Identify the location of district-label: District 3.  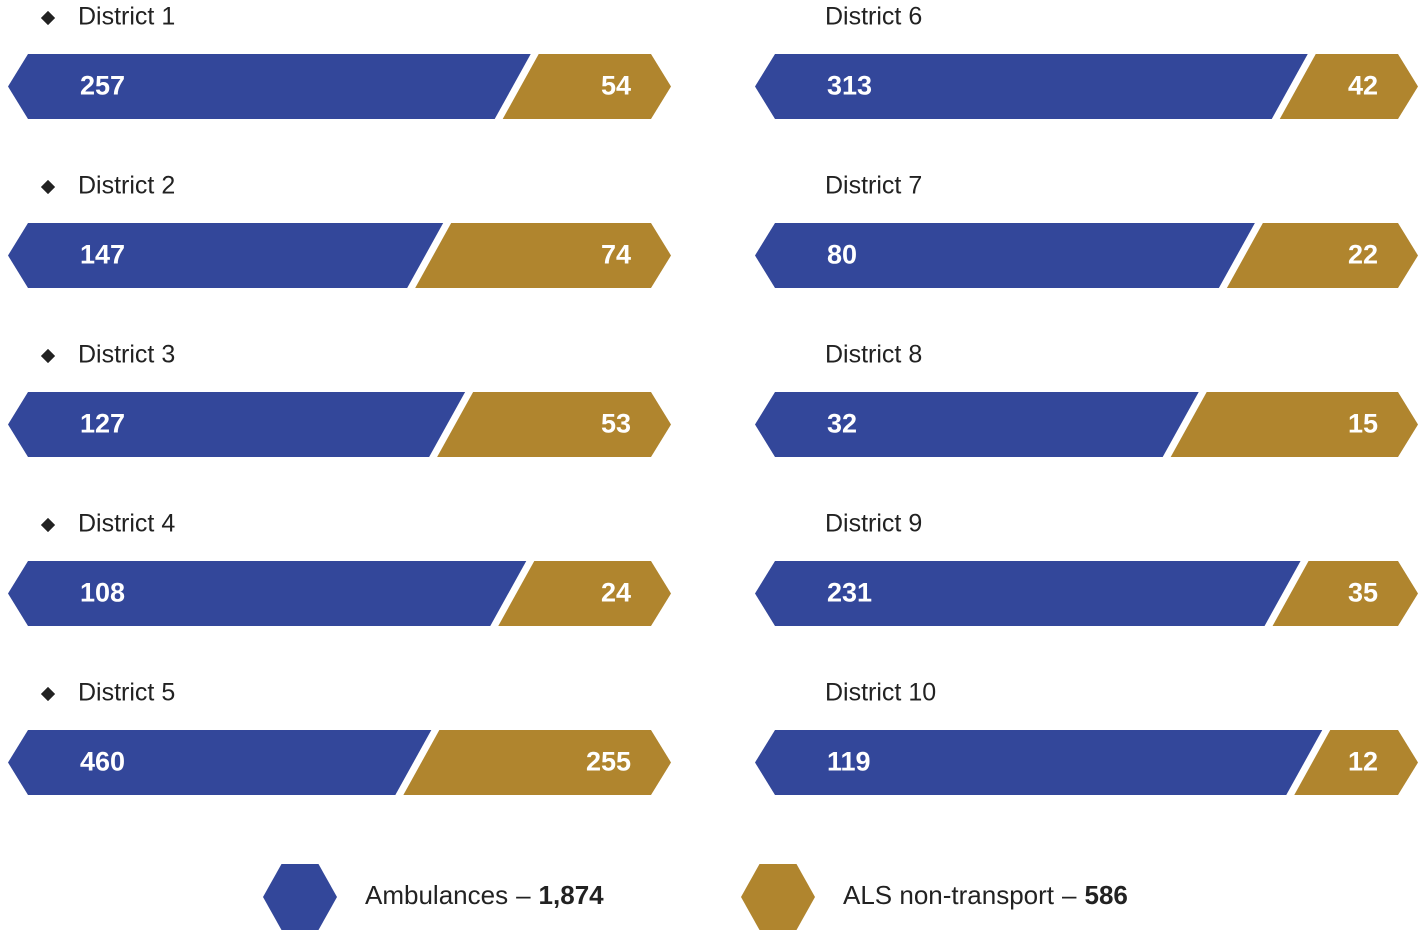
(126, 355).